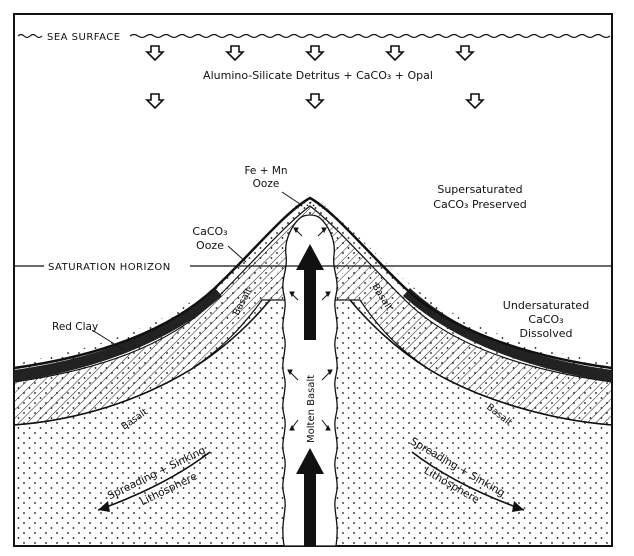 The height and width of the screenshot is (556, 634). I want to click on caco3-ooze-label-line1: CaCO₃, so click(209, 231).